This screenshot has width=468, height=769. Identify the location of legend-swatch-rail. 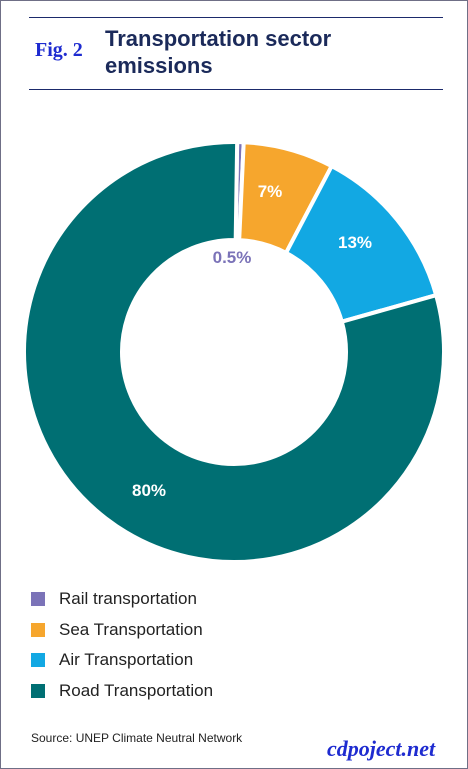
(38, 599).